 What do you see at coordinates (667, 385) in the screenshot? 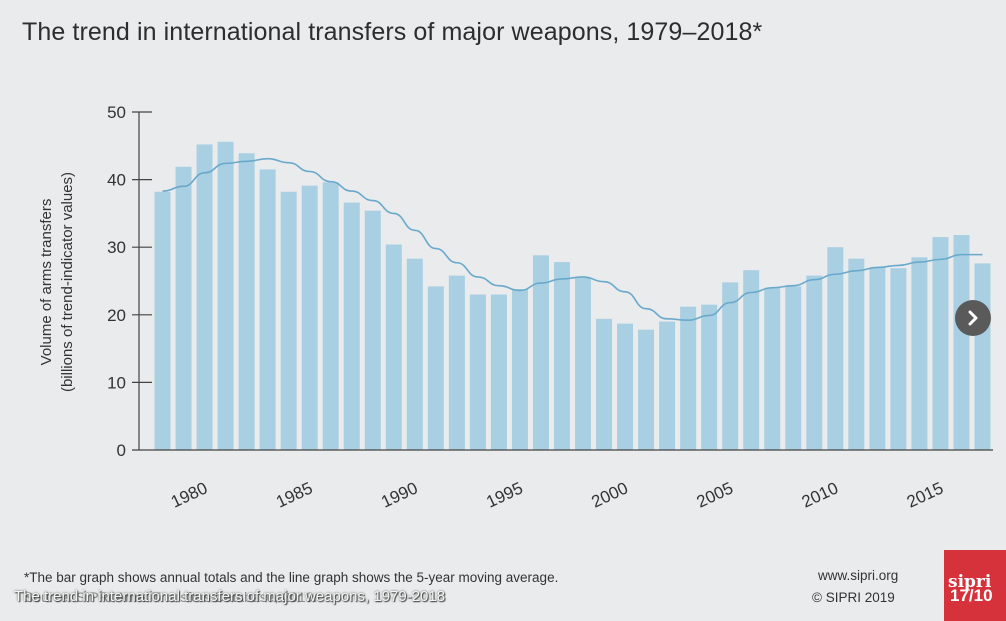
I see `bar-2003` at bounding box center [667, 385].